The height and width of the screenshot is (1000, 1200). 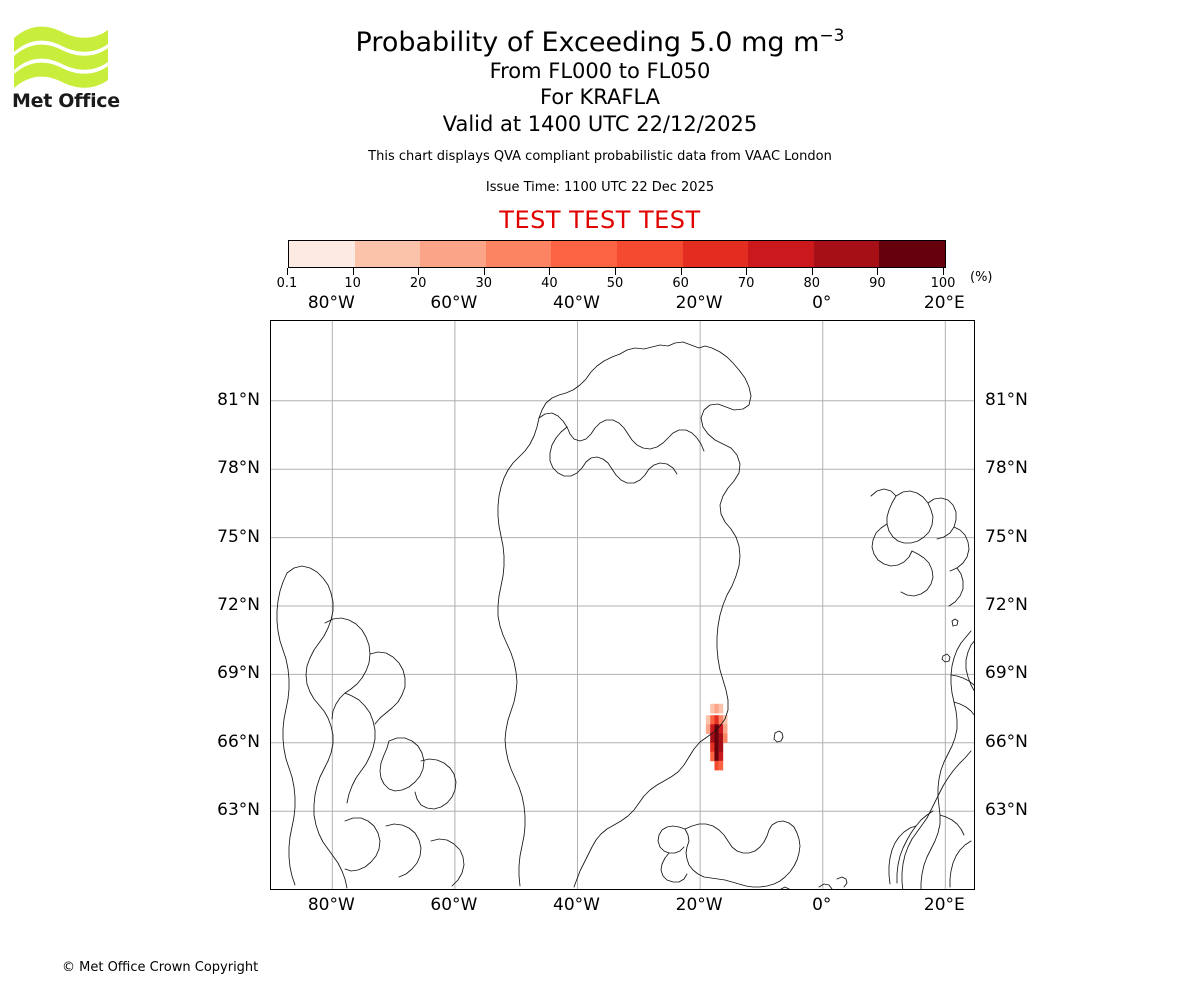 I want to click on lon-tick-label-top: 40°W, so click(x=576, y=303).